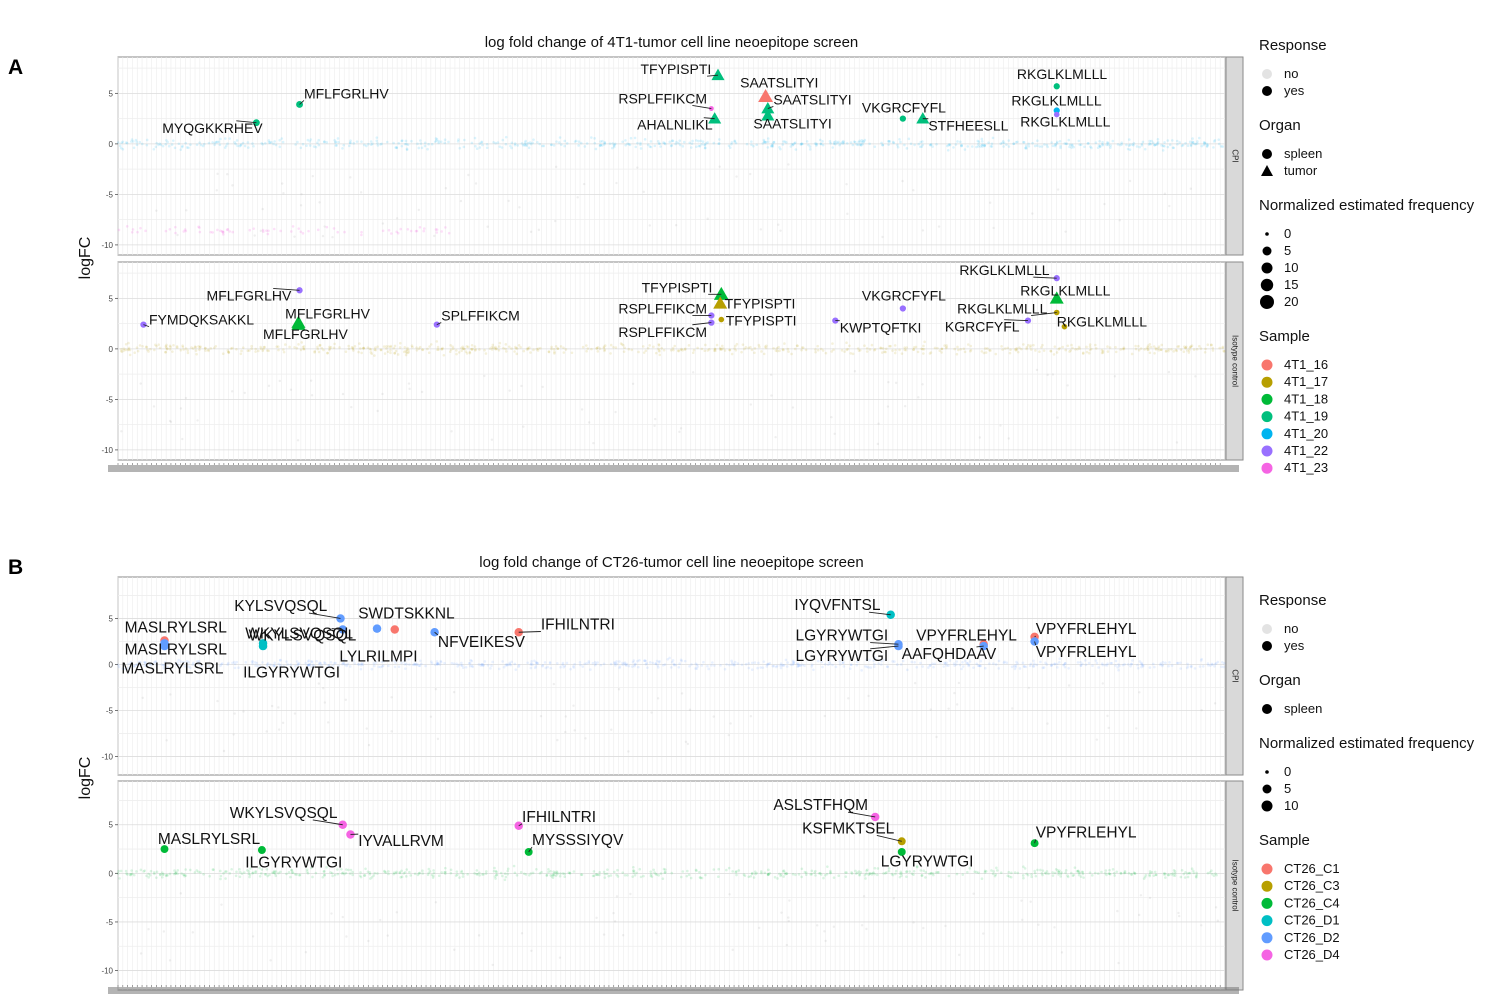  Describe the element at coordinates (792, 124) in the screenshot. I see `peptide-label: SAATSLITYI` at that location.